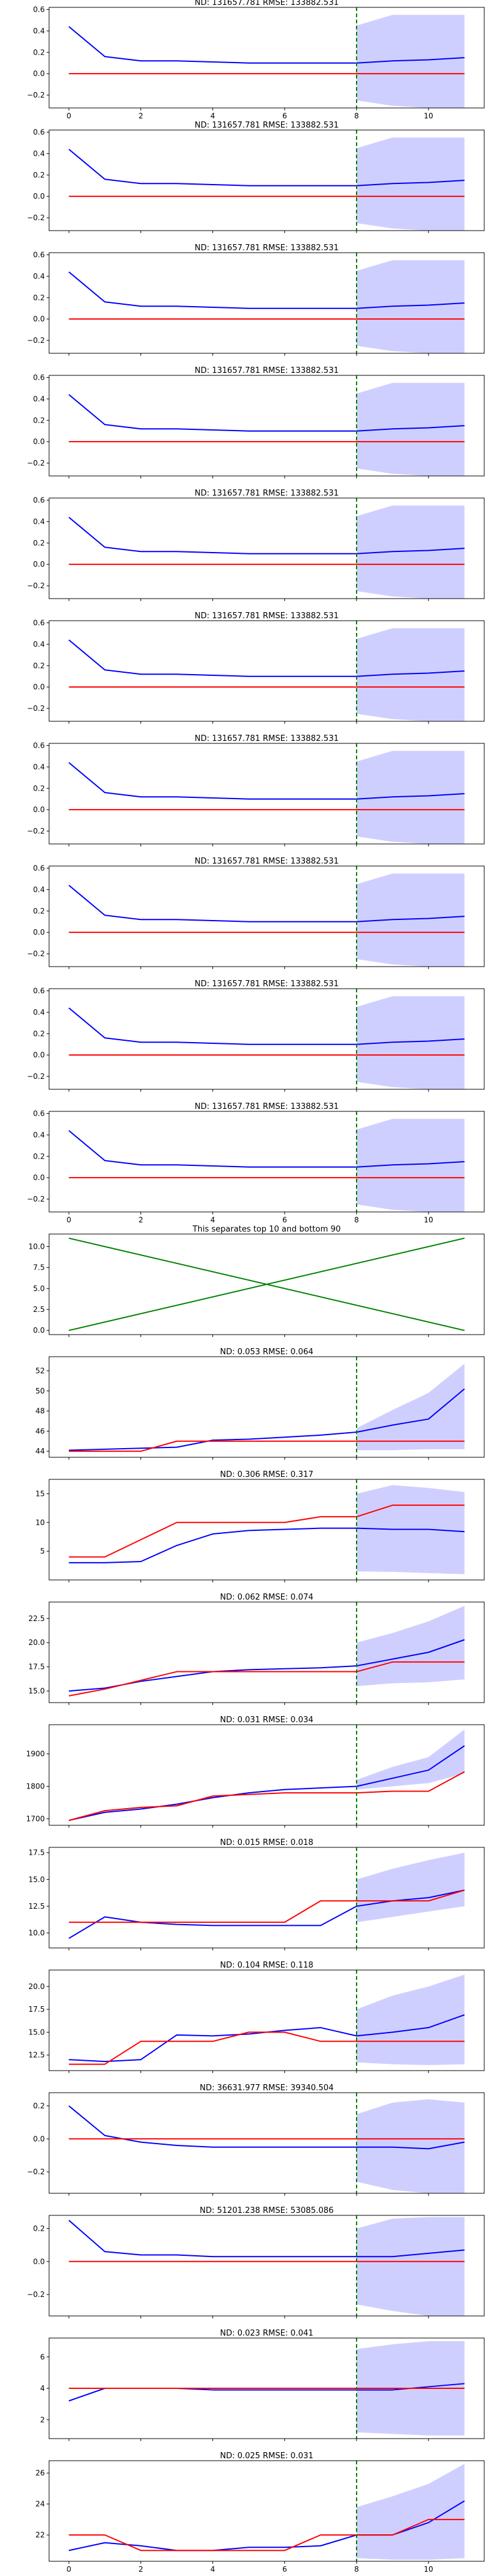 The height and width of the screenshot is (2576, 491). What do you see at coordinates (40, 2504) in the screenshot?
I see `y-tick-label: 24` at bounding box center [40, 2504].